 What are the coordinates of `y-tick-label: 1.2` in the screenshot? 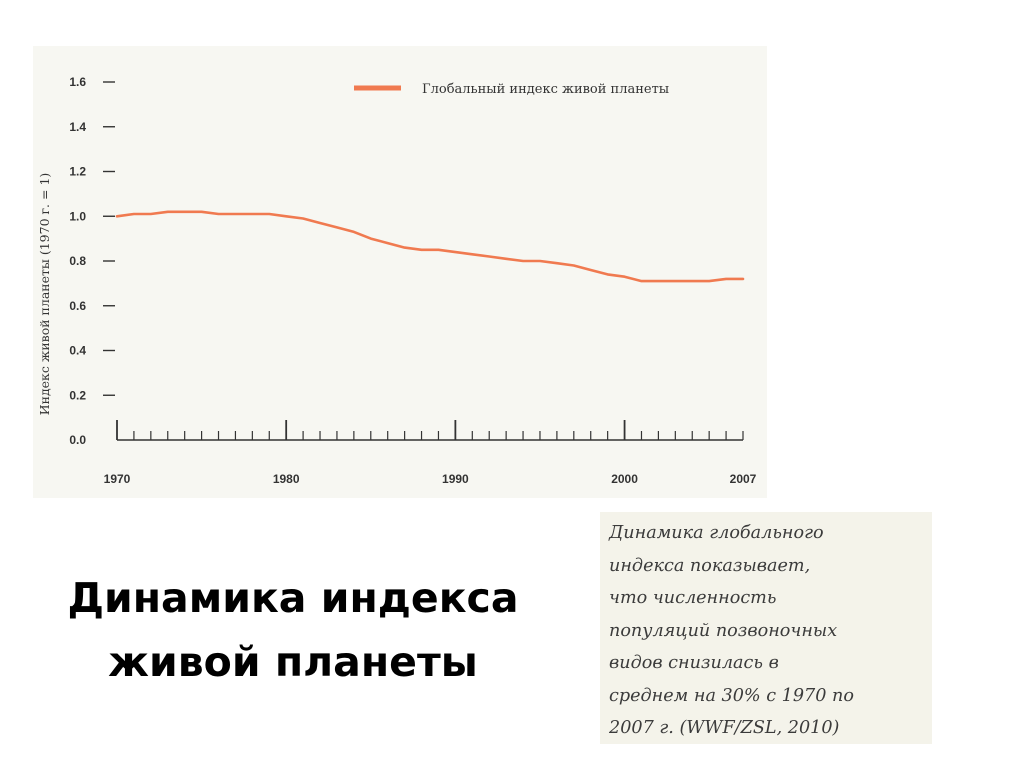 It's located at (77, 172).